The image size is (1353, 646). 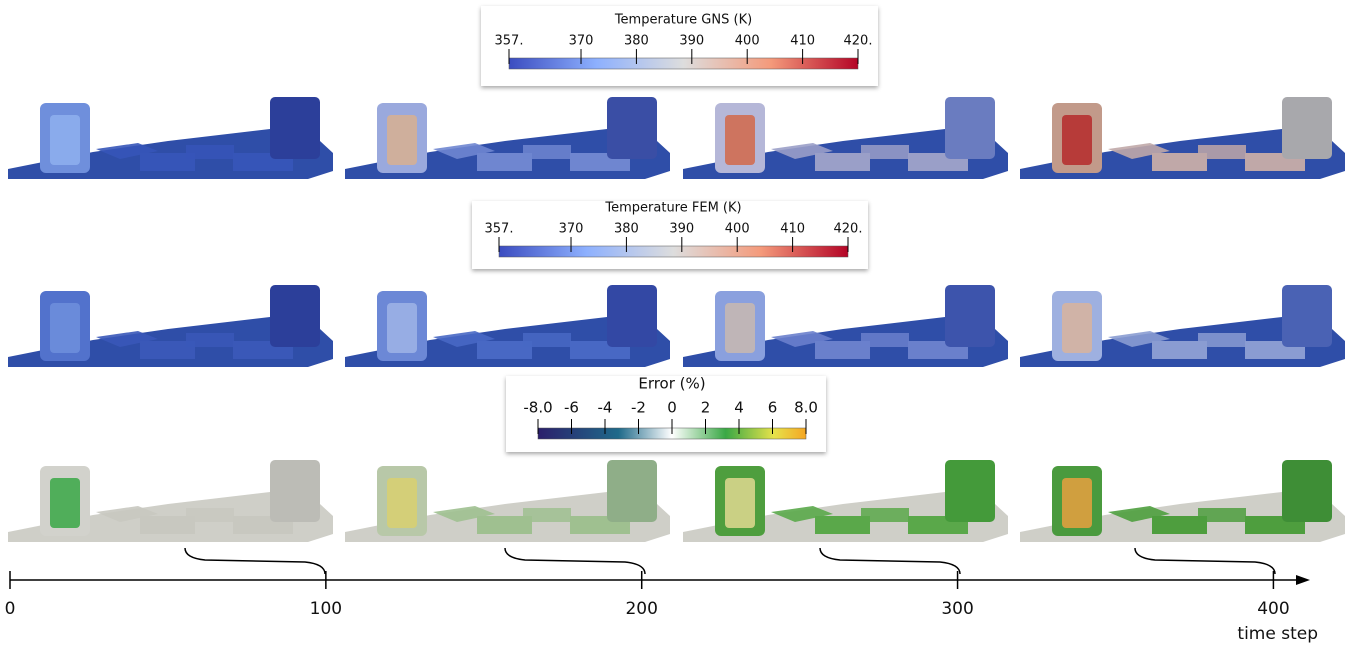 What do you see at coordinates (672, 208) in the screenshot?
I see `colorbar-title: Temperature FEM (K)` at bounding box center [672, 208].